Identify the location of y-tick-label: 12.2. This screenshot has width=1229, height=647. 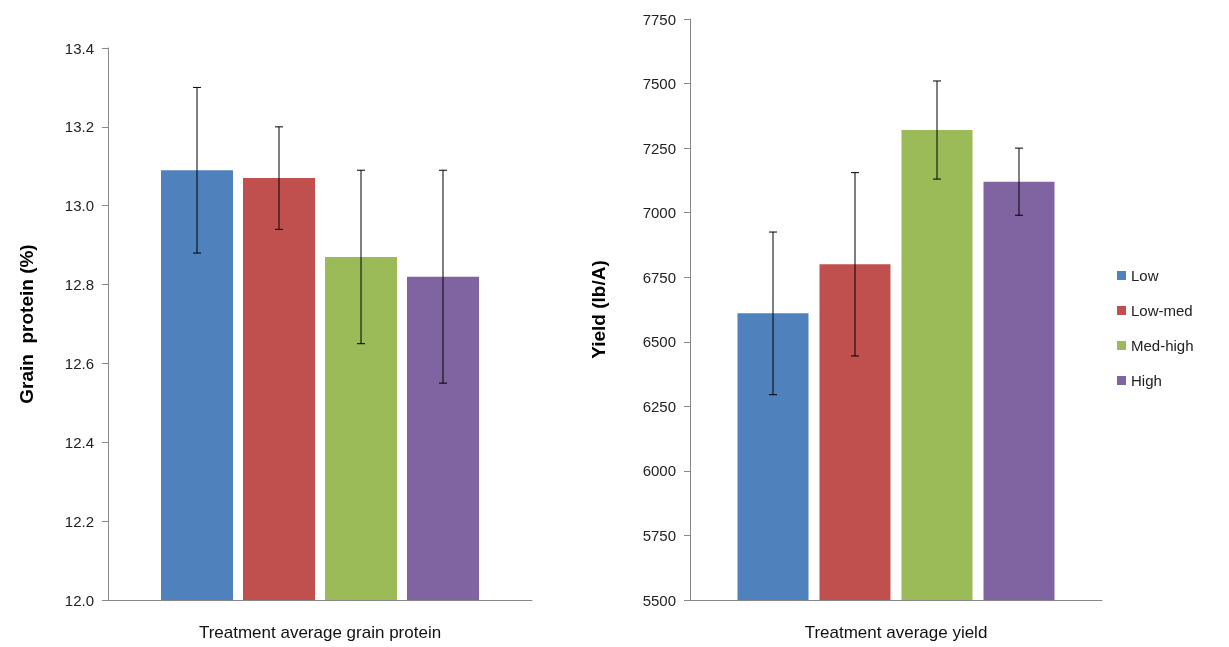
(79, 521).